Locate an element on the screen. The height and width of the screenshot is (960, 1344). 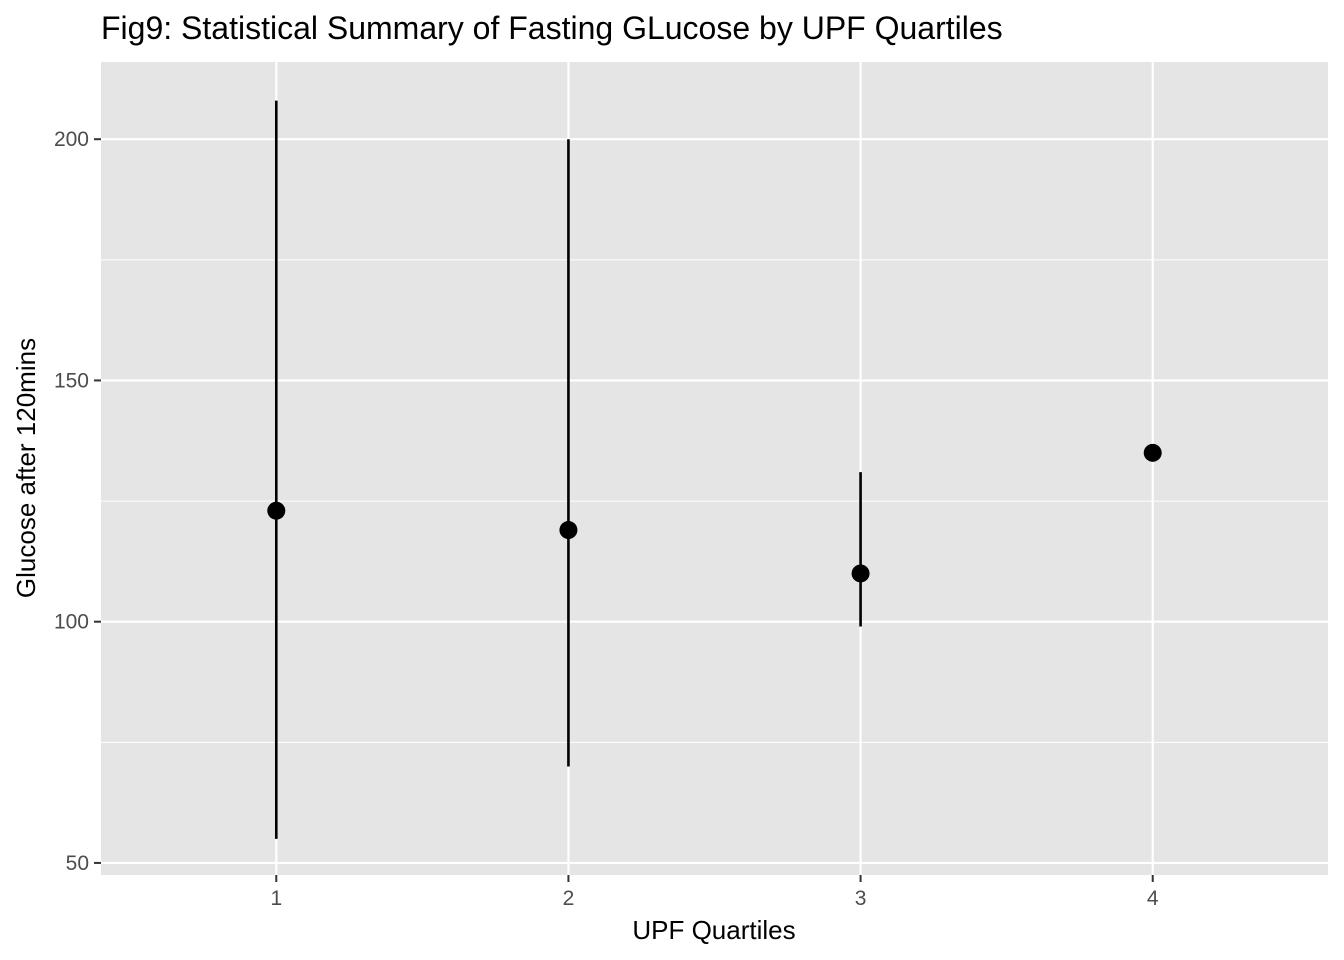
y-axis-title: Glucose after 120mins is located at coordinates (26, 468).